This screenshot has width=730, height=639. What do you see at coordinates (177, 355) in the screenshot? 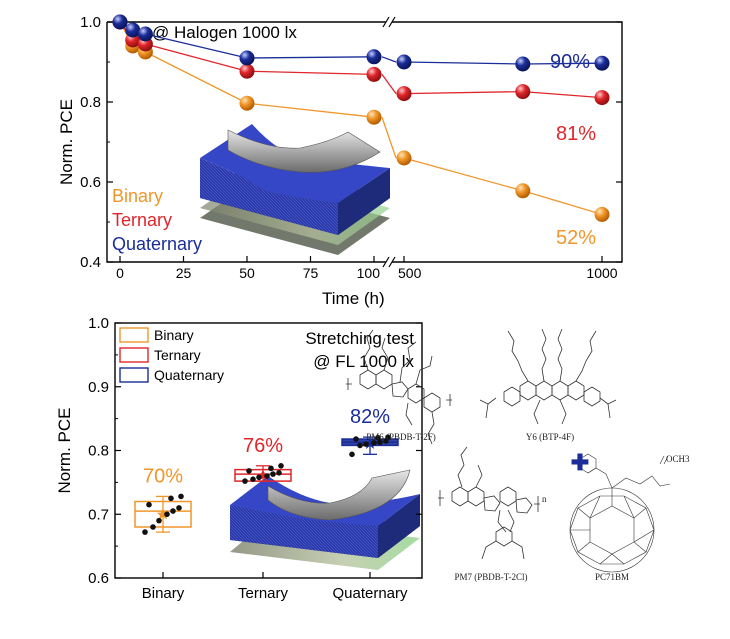
I see `bottom-legend-ternary: Ternary` at bounding box center [177, 355].